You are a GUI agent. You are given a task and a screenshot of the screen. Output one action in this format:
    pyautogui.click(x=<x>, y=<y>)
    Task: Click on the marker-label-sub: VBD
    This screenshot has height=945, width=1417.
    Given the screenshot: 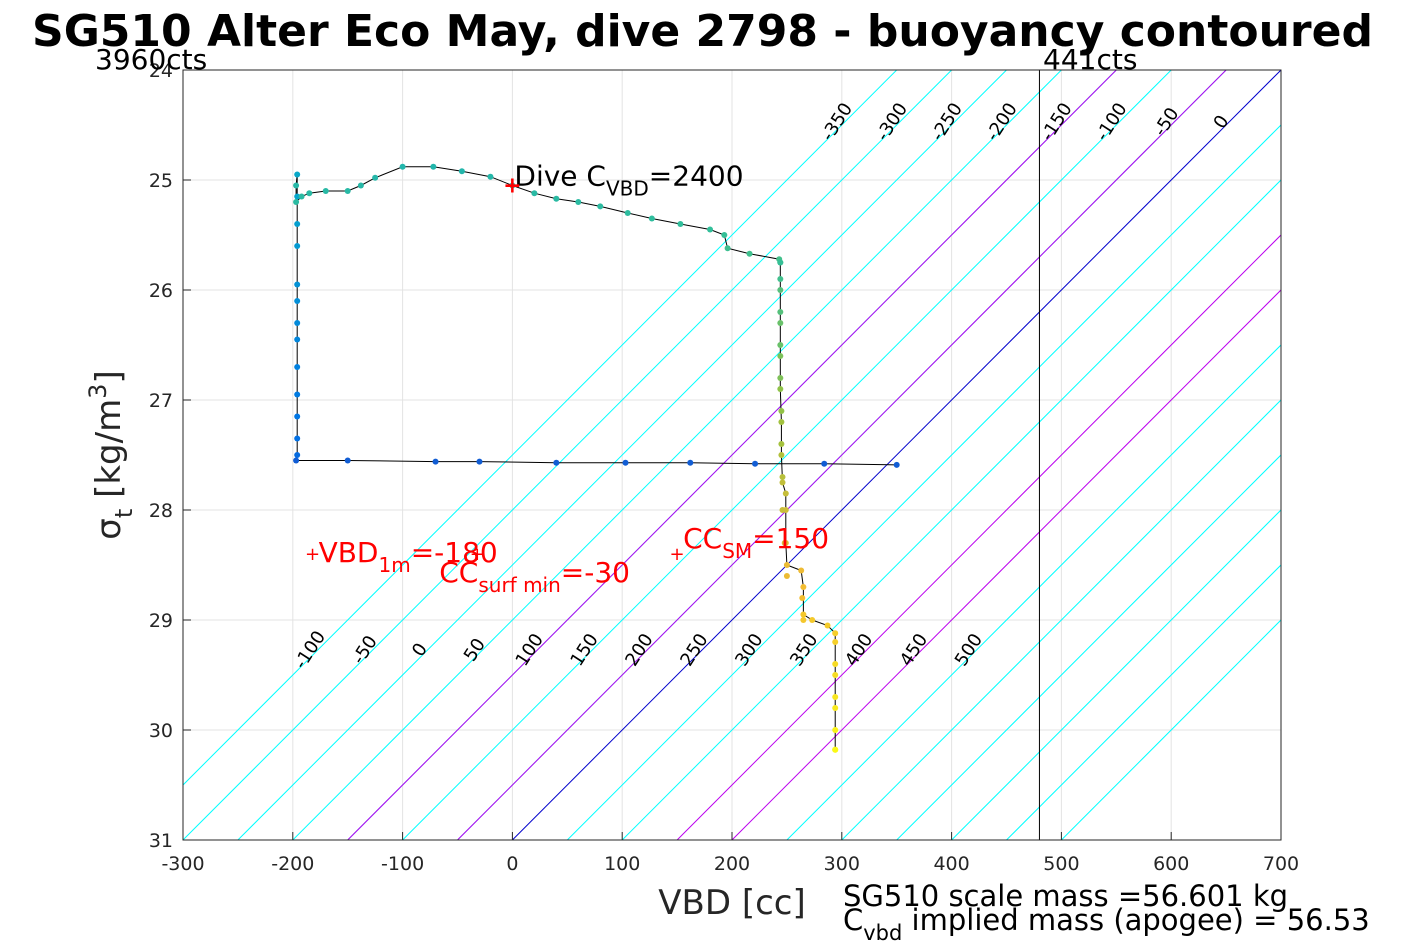 What is the action you would take?
    pyautogui.click(x=627, y=189)
    